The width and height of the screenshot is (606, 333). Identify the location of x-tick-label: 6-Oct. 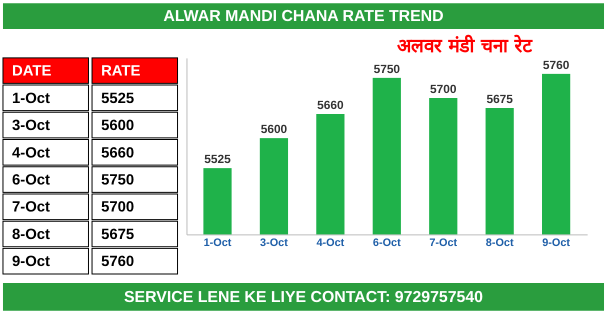
(387, 242).